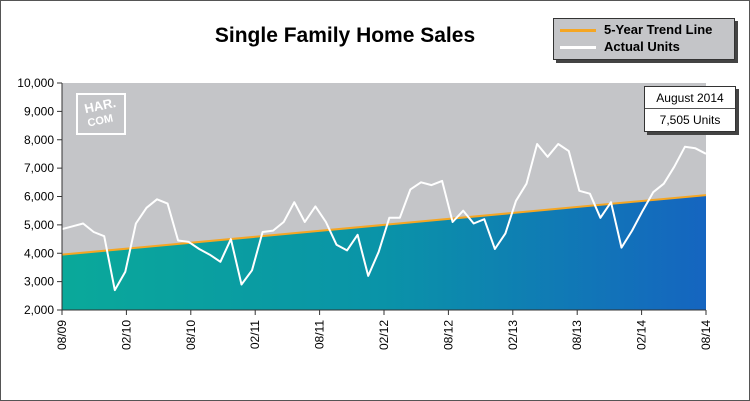  I want to click on legend-label-trend: 5-Year Trend Line, so click(658, 29).